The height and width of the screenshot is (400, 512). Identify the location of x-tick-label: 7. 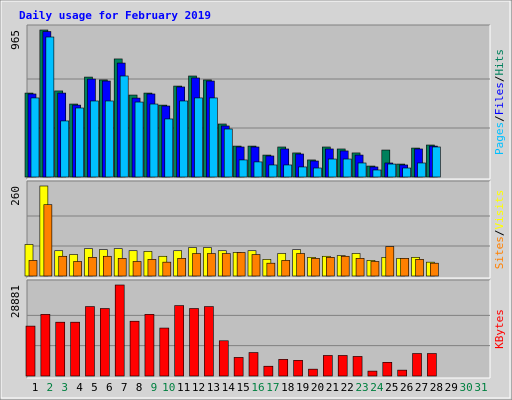
(124, 387).